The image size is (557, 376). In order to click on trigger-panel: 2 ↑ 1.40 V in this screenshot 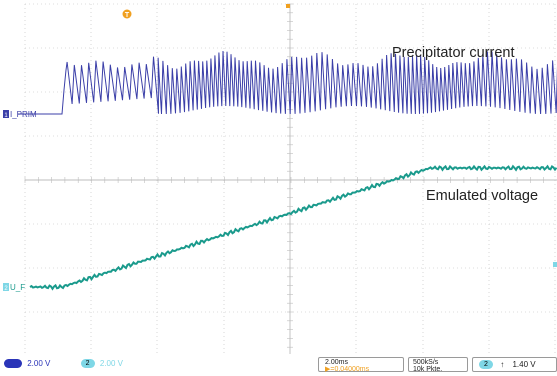, I will do `click(514, 364)`.